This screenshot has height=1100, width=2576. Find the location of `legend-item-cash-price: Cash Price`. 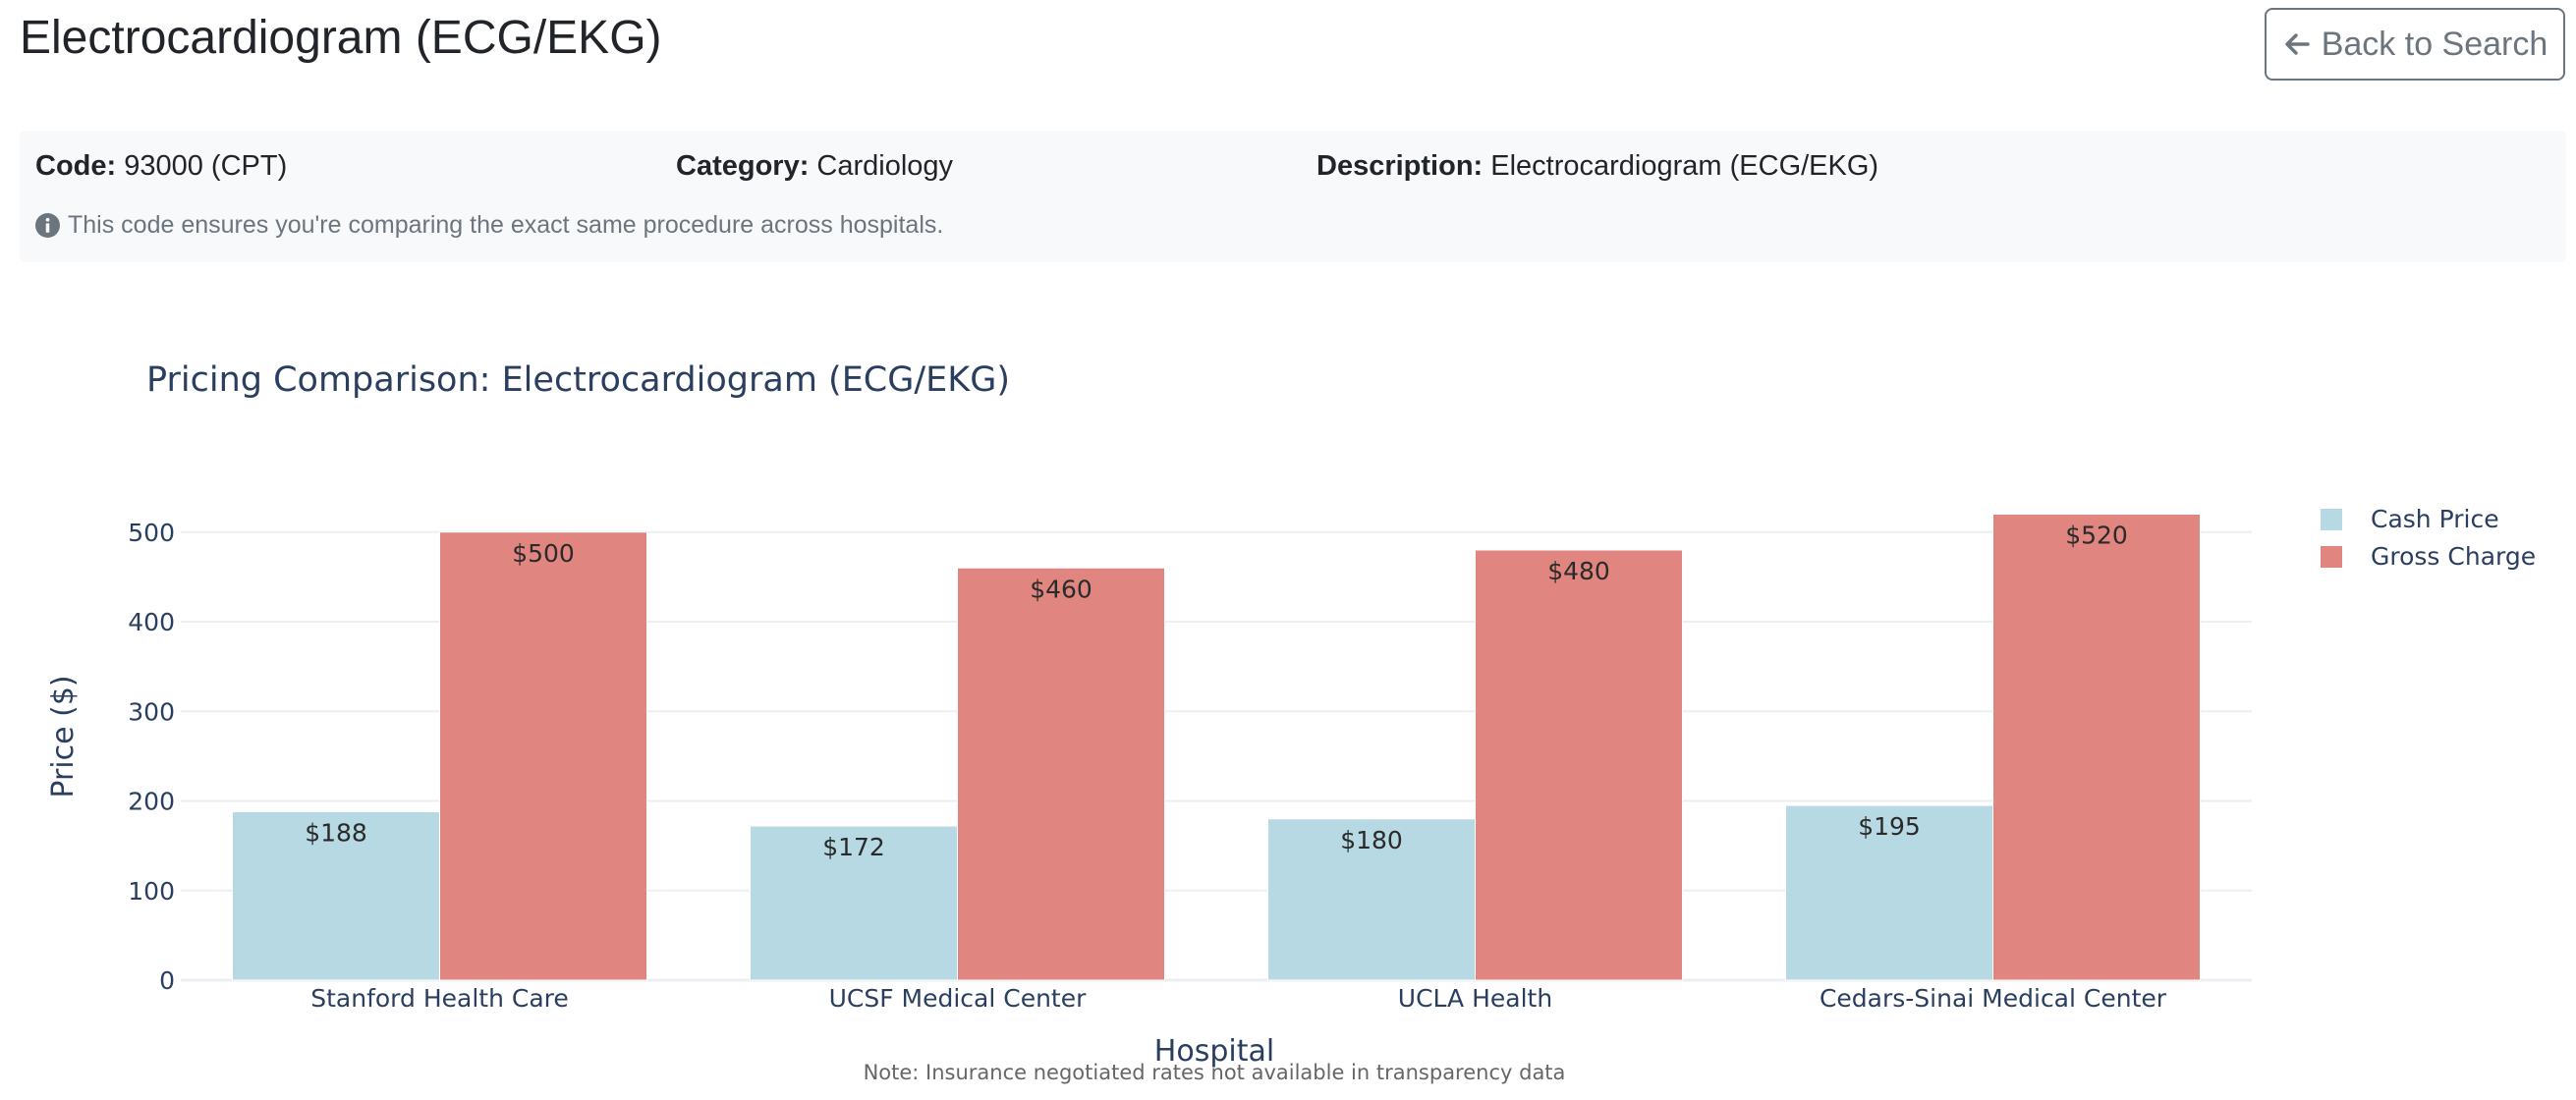

legend-item-cash-price: Cash Price is located at coordinates (2410, 519).